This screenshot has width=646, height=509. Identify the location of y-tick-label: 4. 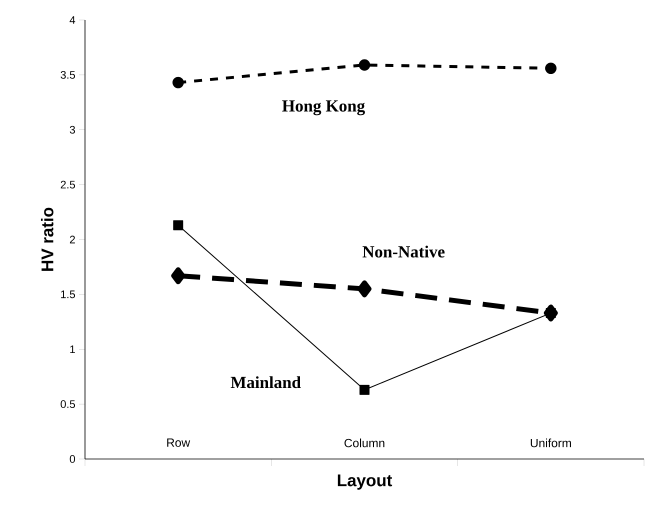
(73, 20).